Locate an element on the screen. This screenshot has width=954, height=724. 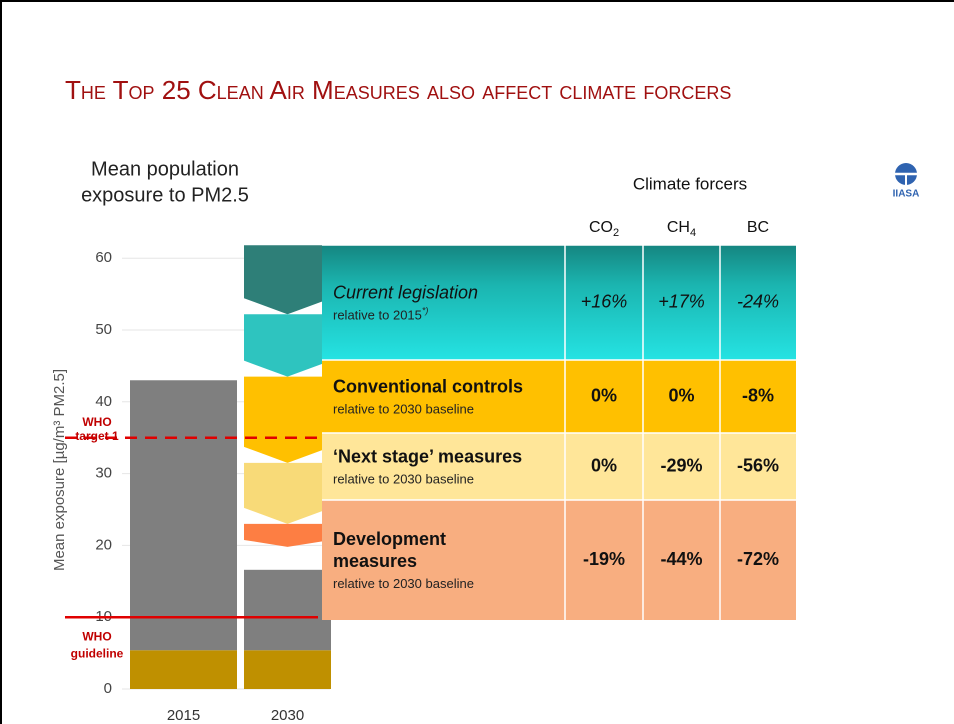
cell-value: +17% is located at coordinates (681, 301).